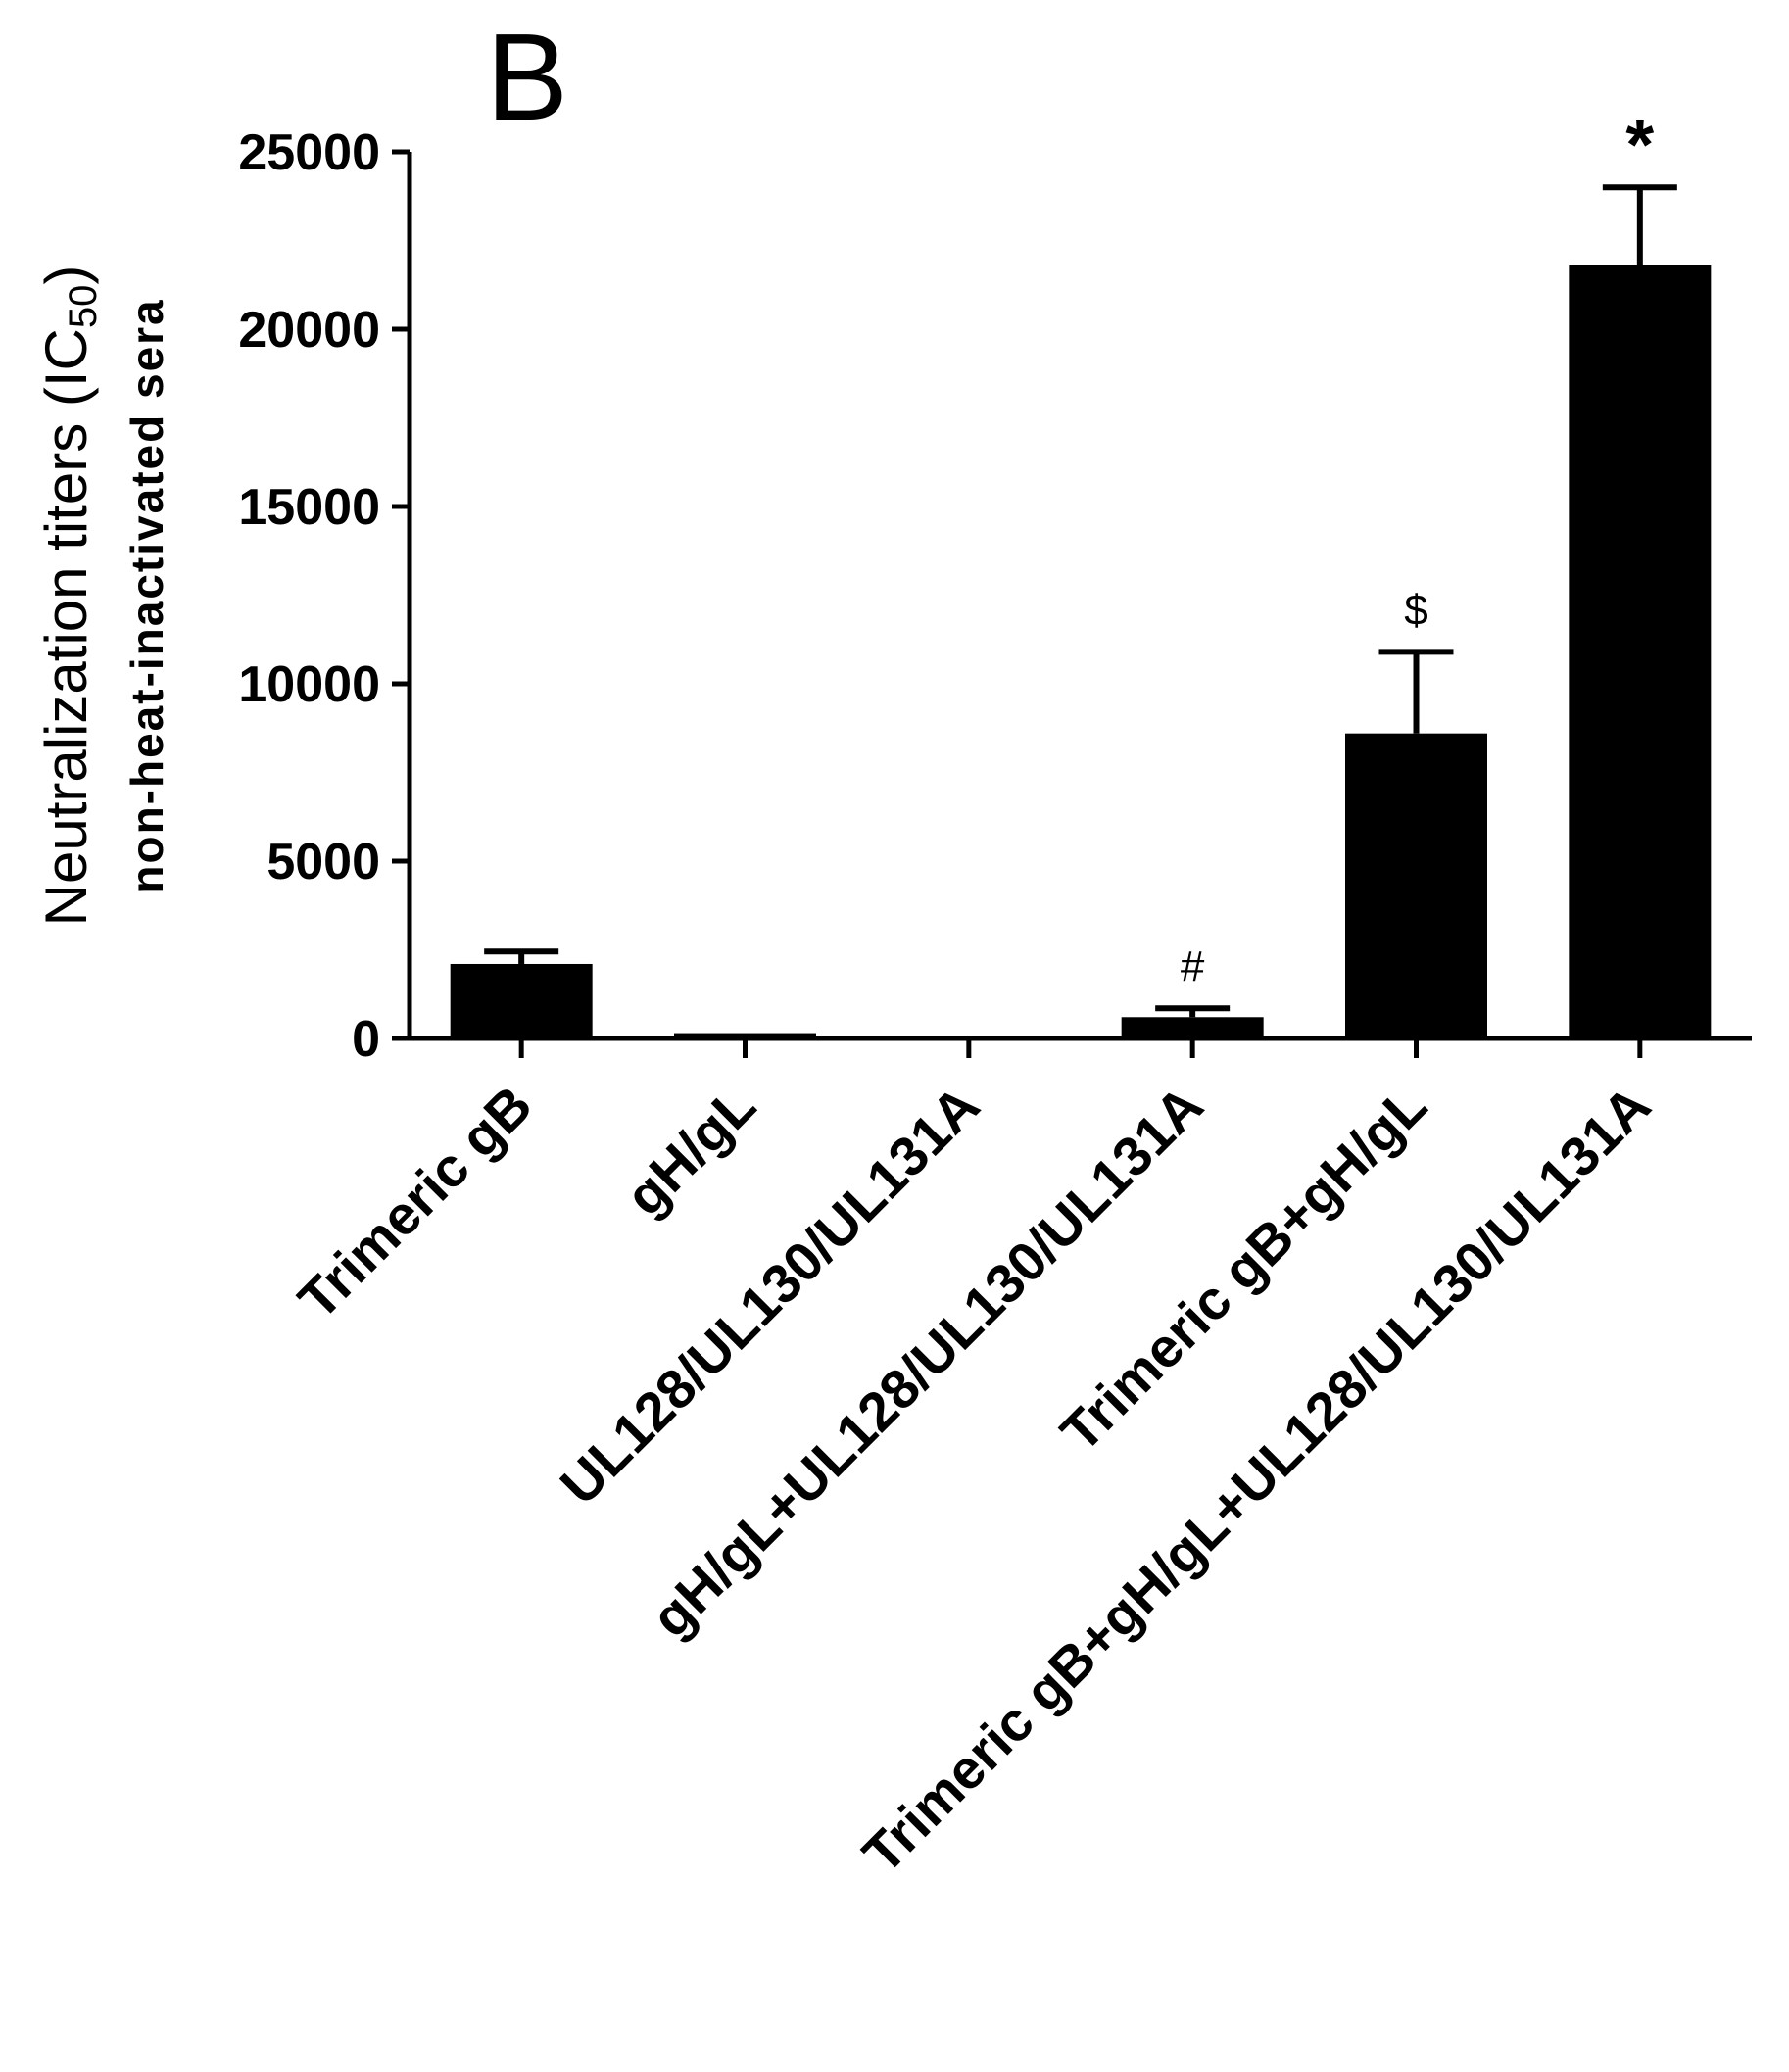 The image size is (1789, 2072). What do you see at coordinates (309, 684) in the screenshot?
I see `y-tick-label: 10000` at bounding box center [309, 684].